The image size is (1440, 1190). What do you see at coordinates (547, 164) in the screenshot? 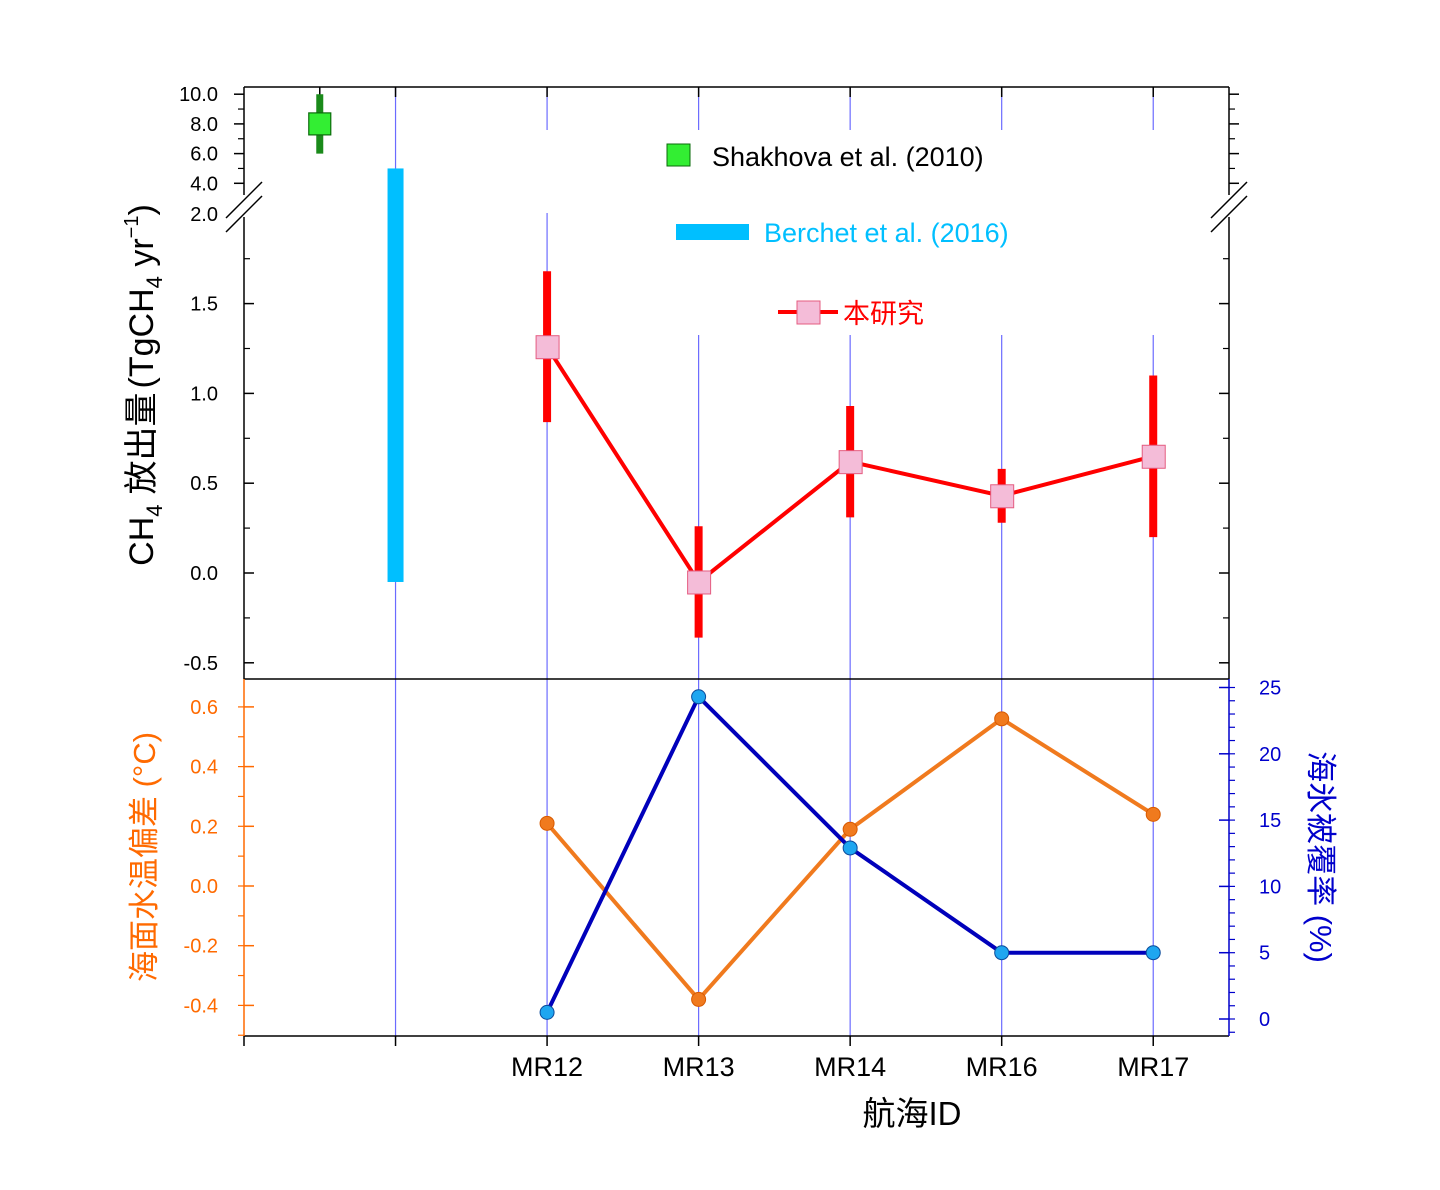
I see `legend-area-mask-mr12` at bounding box center [547, 164].